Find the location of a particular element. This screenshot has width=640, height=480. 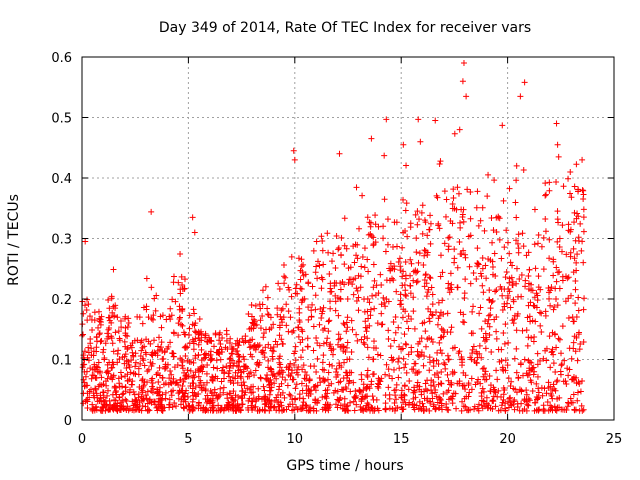

x-tick-label: 10 is located at coordinates (295, 439).